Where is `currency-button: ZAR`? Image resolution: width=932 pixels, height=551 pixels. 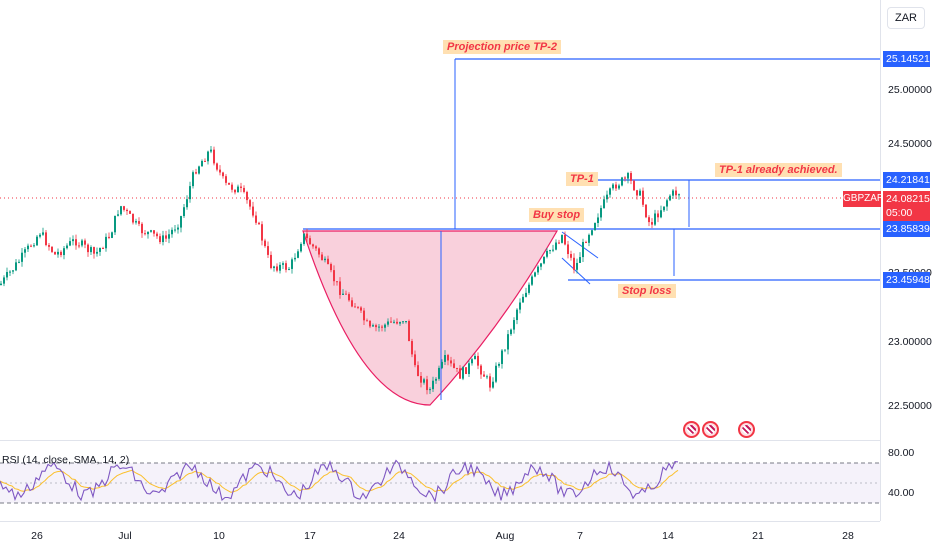 currency-button: ZAR is located at coordinates (906, 18).